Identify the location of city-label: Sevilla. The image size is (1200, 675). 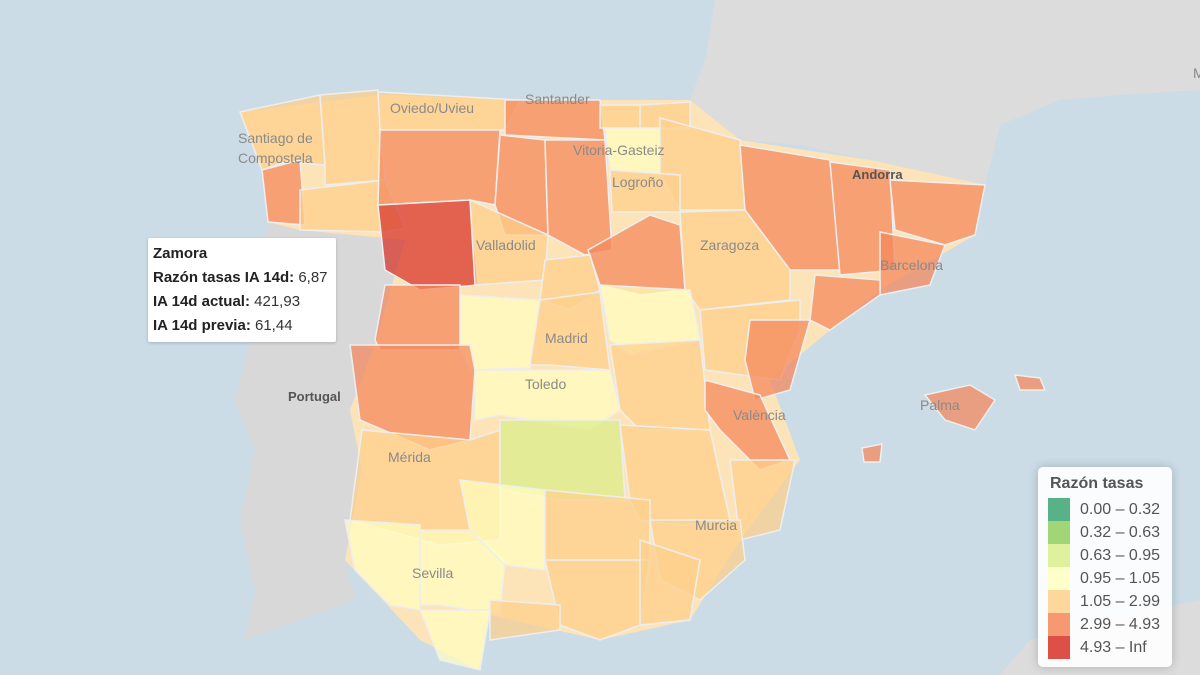
(432, 573).